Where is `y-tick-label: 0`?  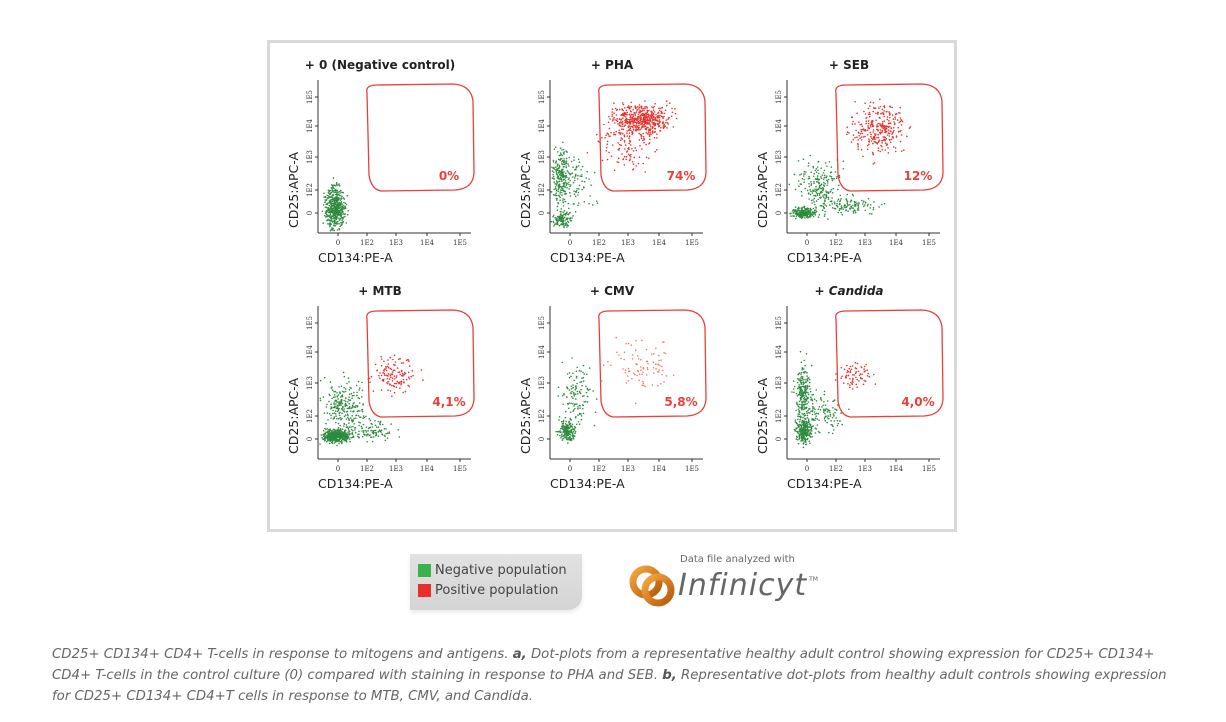 y-tick-label: 0 is located at coordinates (542, 439).